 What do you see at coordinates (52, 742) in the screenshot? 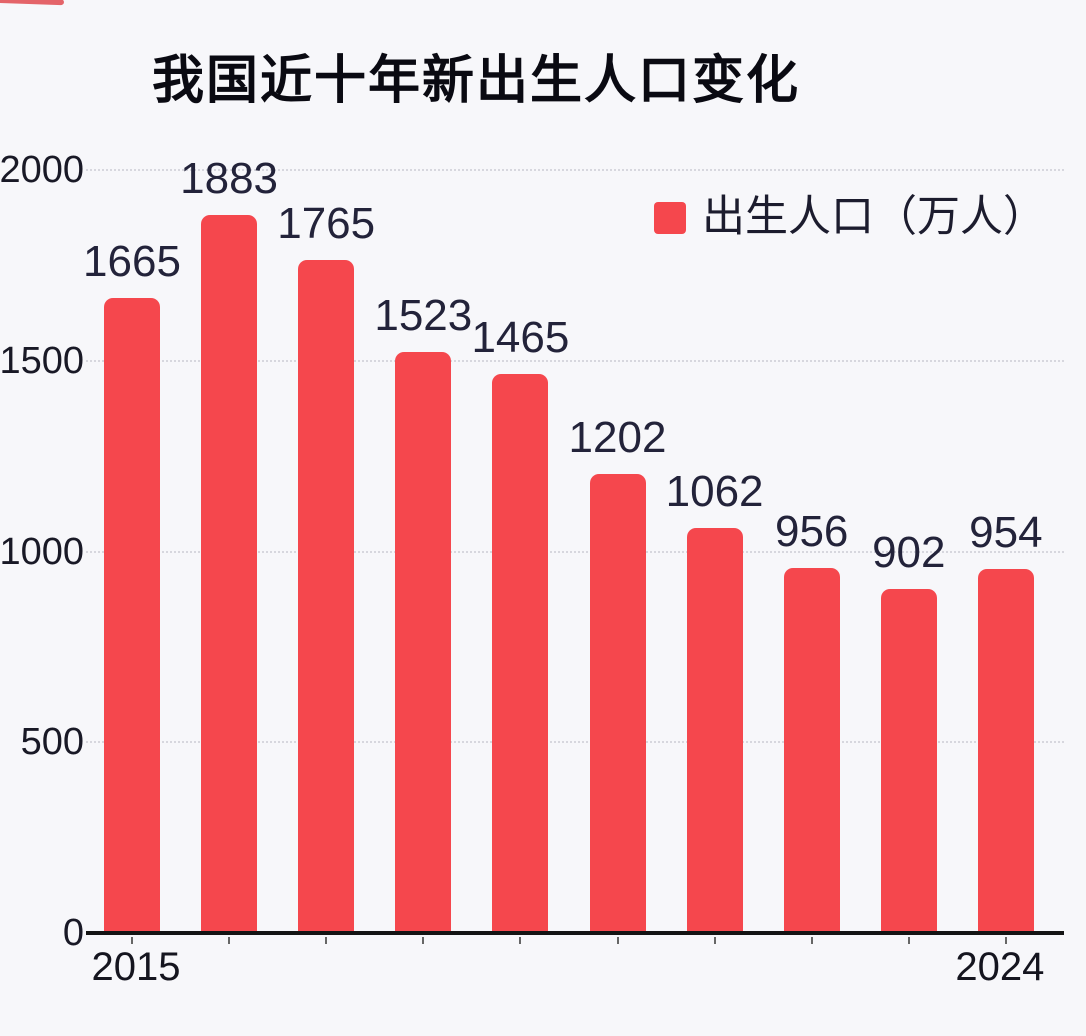
I see `y-axis-tick-label: 500` at bounding box center [52, 742].